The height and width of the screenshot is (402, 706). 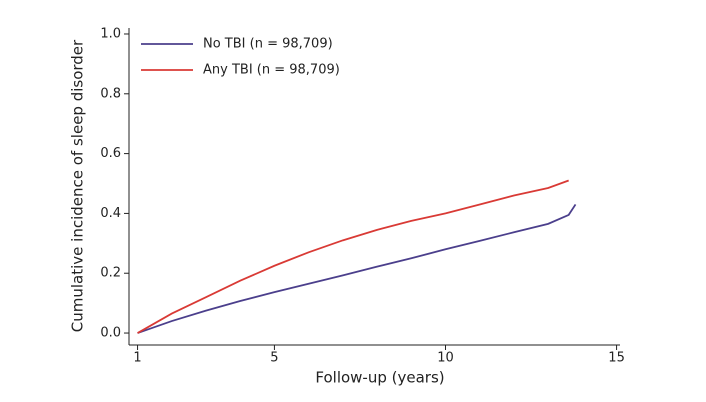 What do you see at coordinates (110, 33) in the screenshot?
I see `y-tick-label: 1.0` at bounding box center [110, 33].